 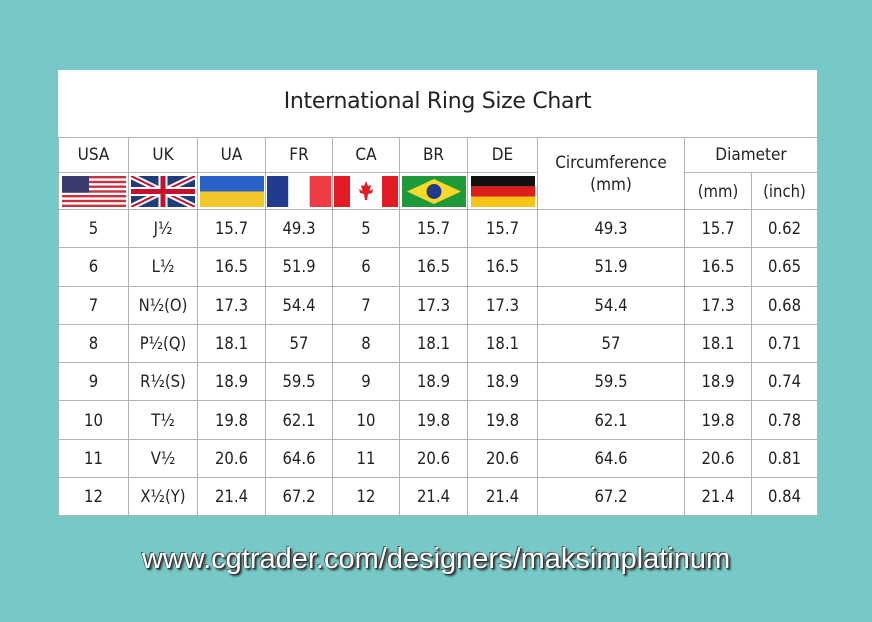 What do you see at coordinates (299, 458) in the screenshot?
I see `cell-fr: 64.6` at bounding box center [299, 458].